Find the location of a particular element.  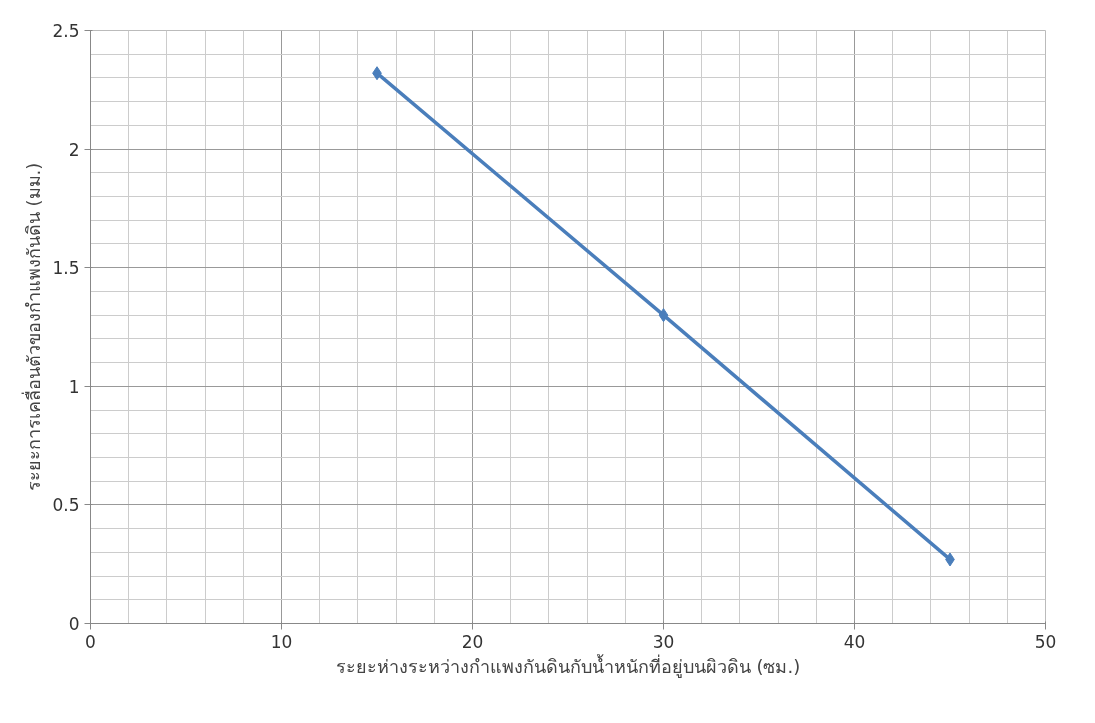

x-tick-label: 10 is located at coordinates (281, 641).